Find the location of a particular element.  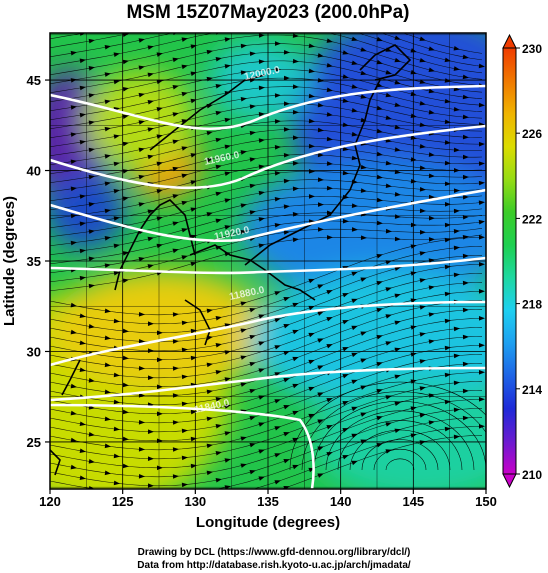

colorbar: 210 214 218 222 226 230 is located at coordinates (522, 261).